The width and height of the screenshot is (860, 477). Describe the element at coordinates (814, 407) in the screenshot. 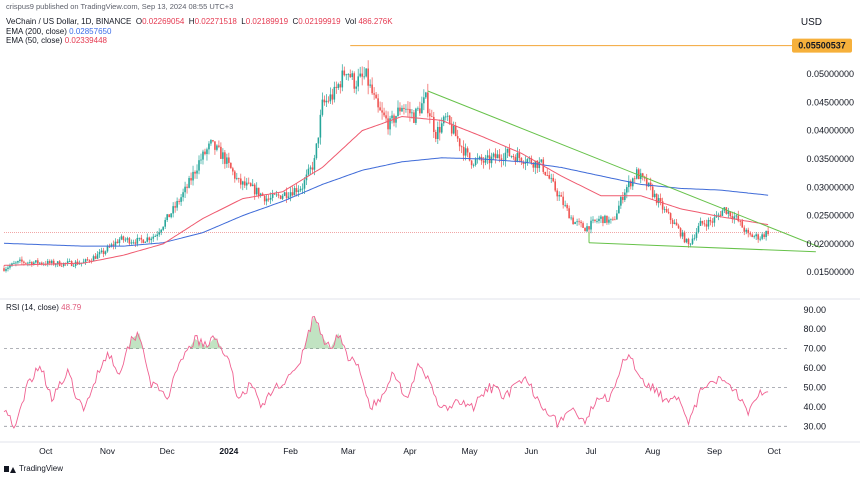

I see `rsi-tick-label: 40.00` at that location.